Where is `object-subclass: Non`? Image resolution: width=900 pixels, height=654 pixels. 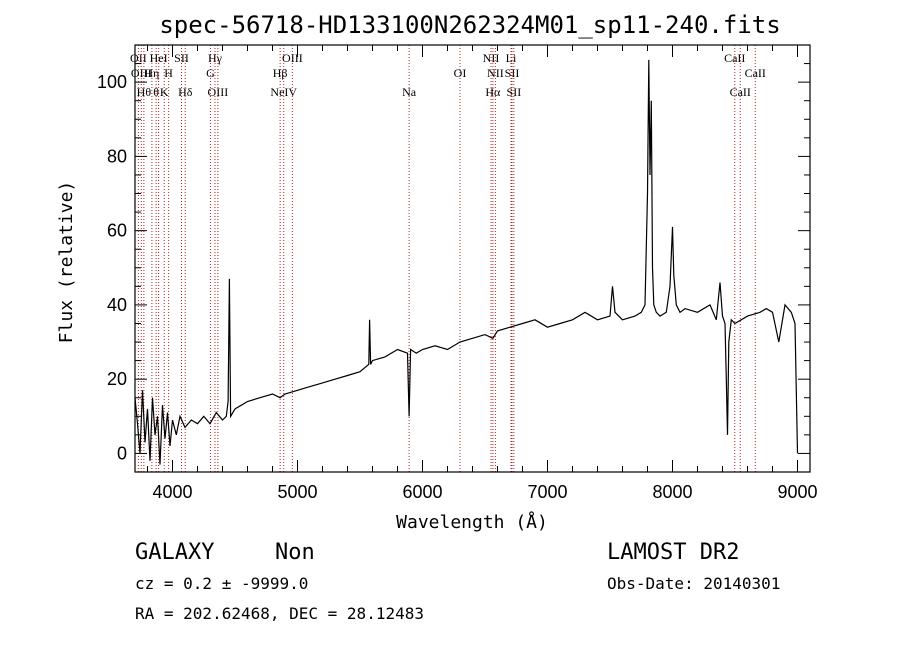 object-subclass: Non is located at coordinates (295, 552).